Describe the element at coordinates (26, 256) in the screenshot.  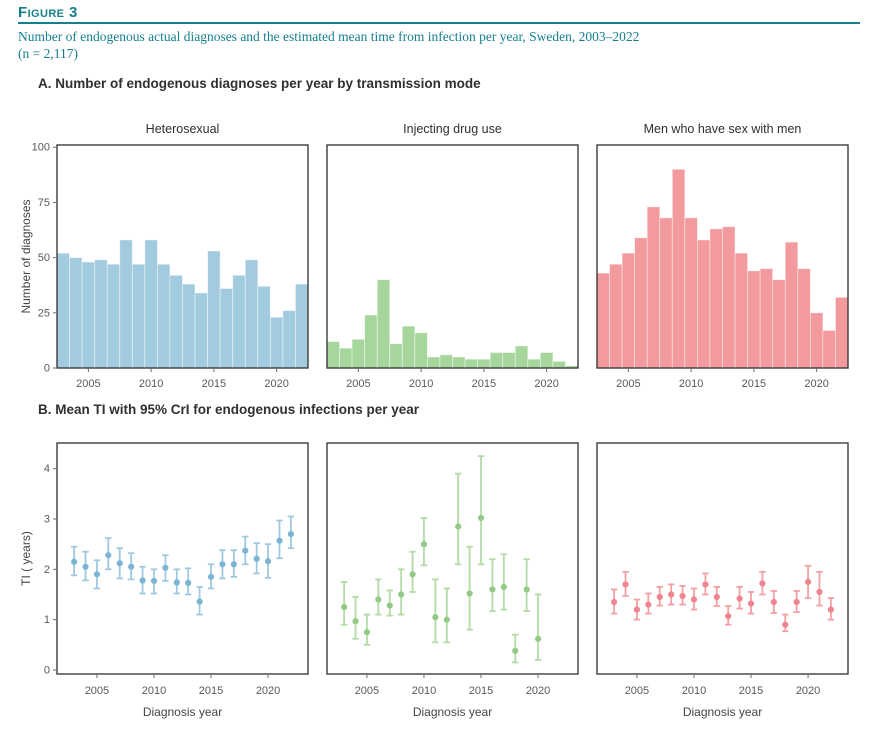
I see `y-axis-label: Number of diagnoses` at that location.